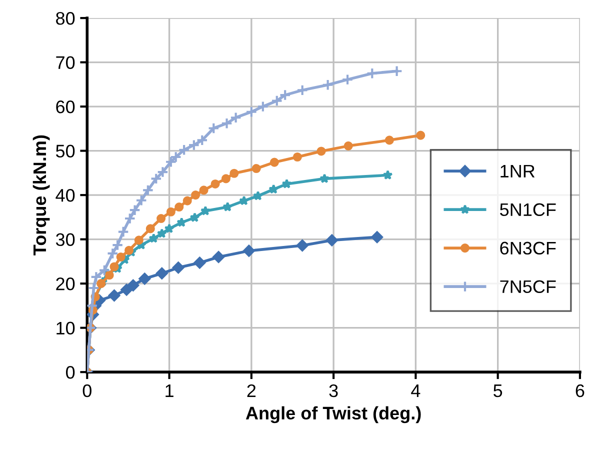 The width and height of the screenshot is (601, 451). I want to click on x-tick-label: 6, so click(580, 391).